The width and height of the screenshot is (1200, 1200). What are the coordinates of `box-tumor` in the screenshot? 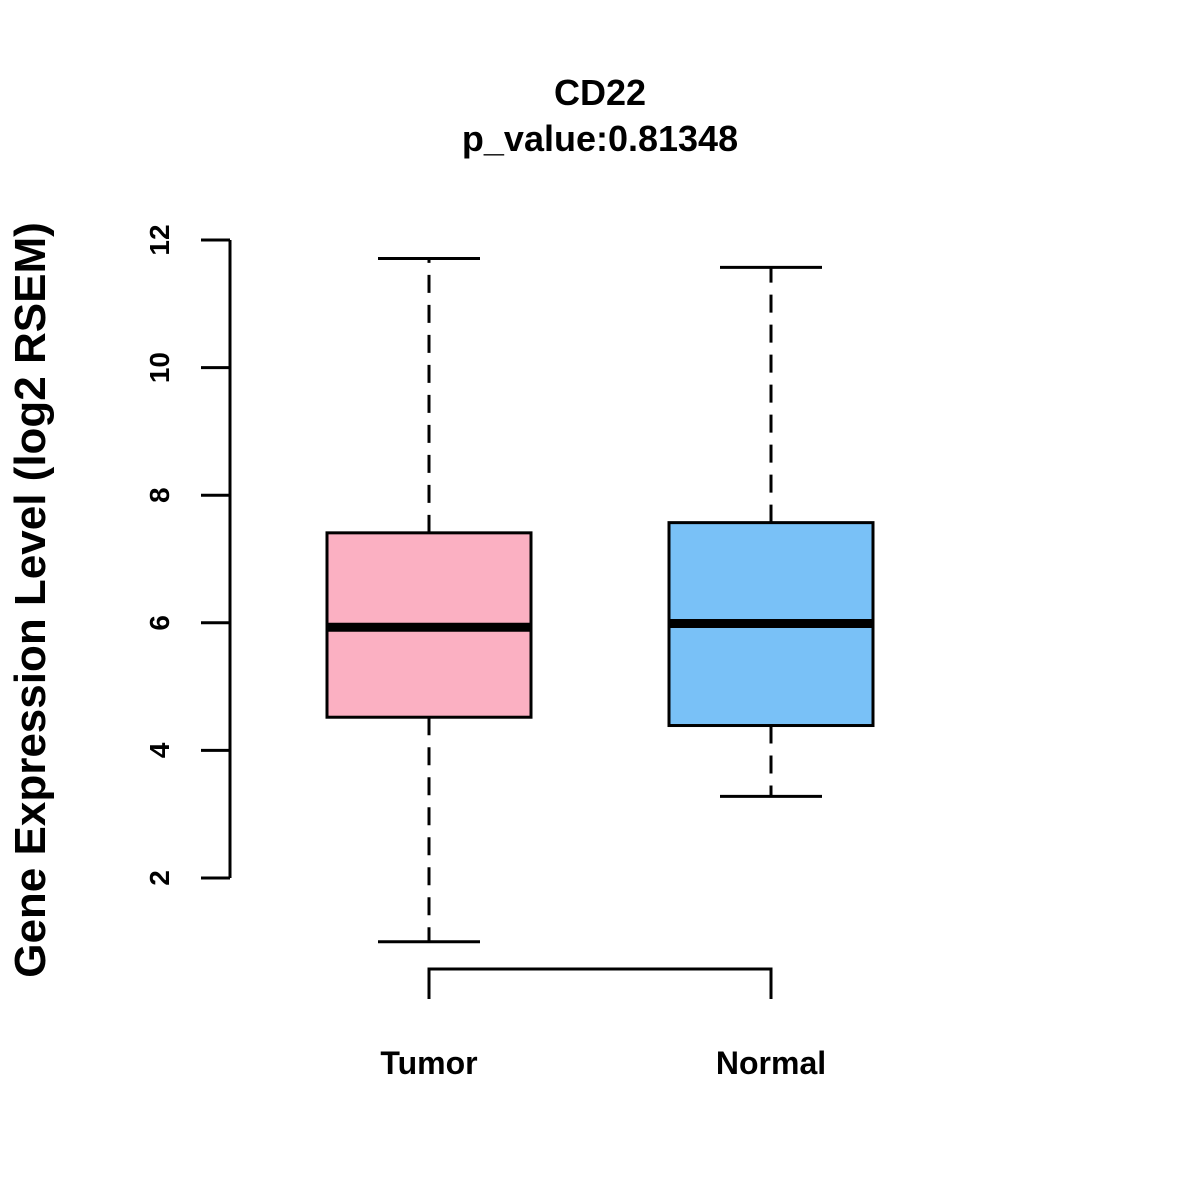 It's located at (429, 600).